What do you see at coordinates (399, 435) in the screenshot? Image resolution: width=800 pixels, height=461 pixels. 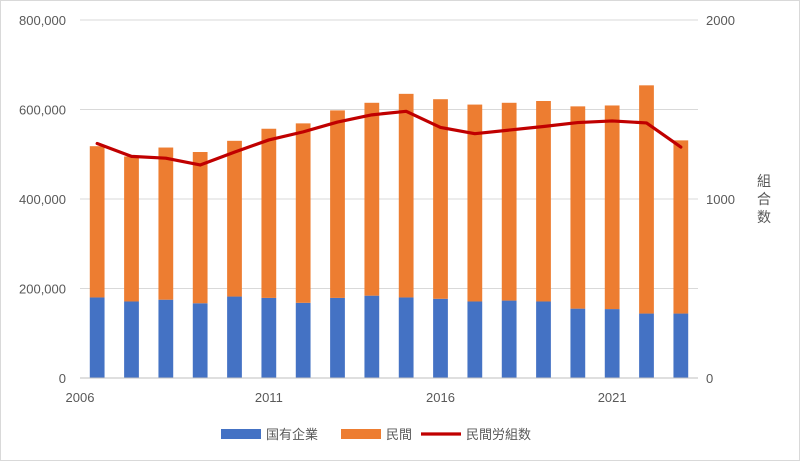 I see `legend-label: 民間` at bounding box center [399, 435].